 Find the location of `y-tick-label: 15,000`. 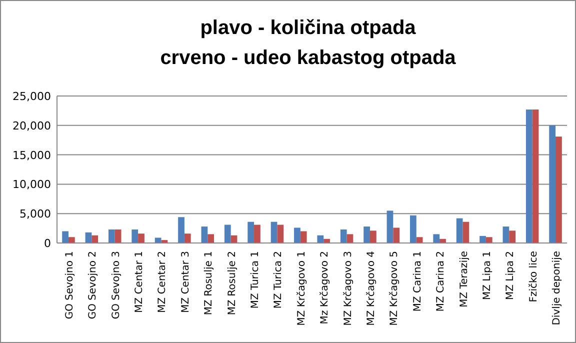

y-tick-label: 15,000 is located at coordinates (31, 155).